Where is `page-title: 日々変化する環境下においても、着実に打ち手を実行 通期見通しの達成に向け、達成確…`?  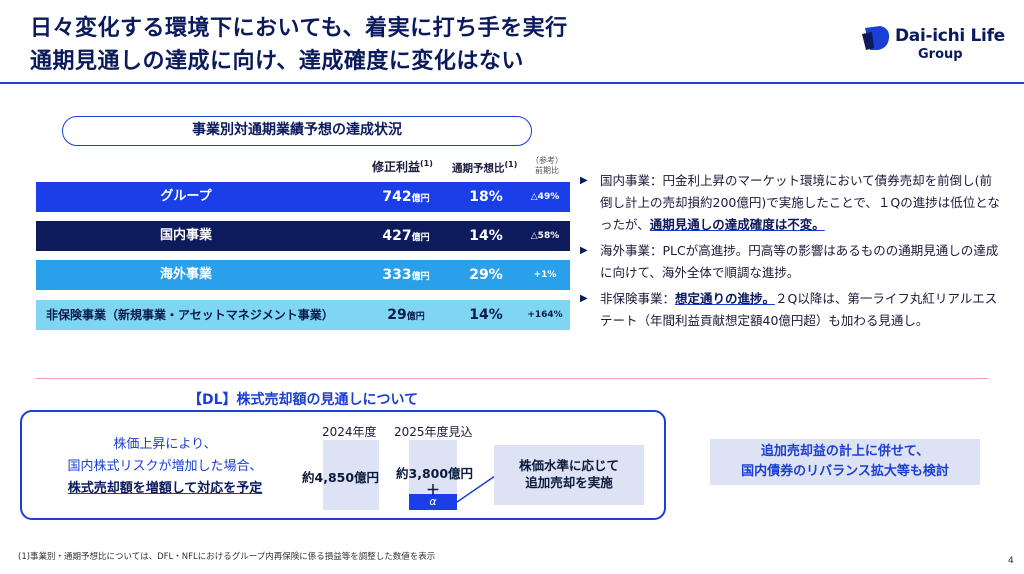
page-title: 日々変化する環境下においても、着実に打ち手を実行 通期見通しの達成に向け、達成確… is located at coordinates (299, 45).